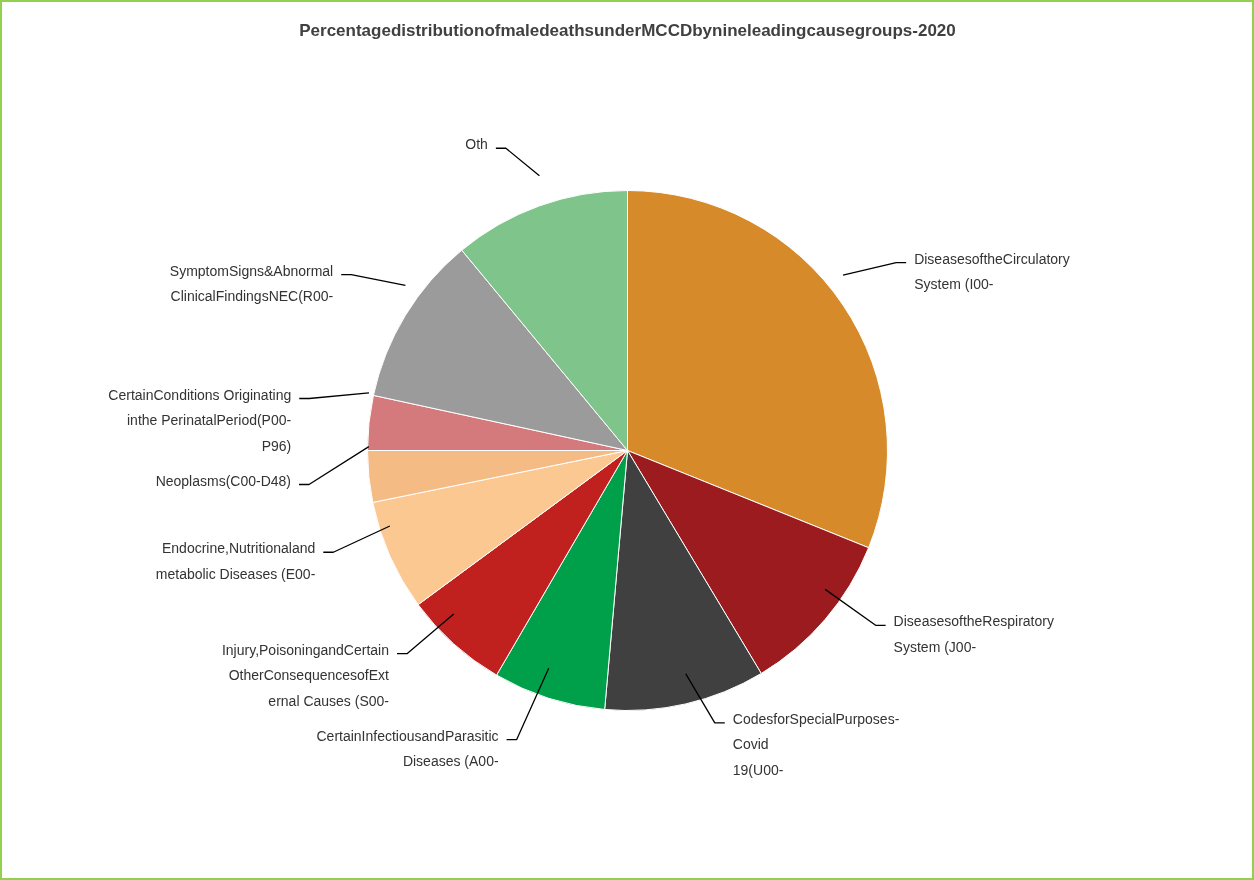  Describe the element at coordinates (476, 144) in the screenshot. I see `slice-label: Oth` at that location.